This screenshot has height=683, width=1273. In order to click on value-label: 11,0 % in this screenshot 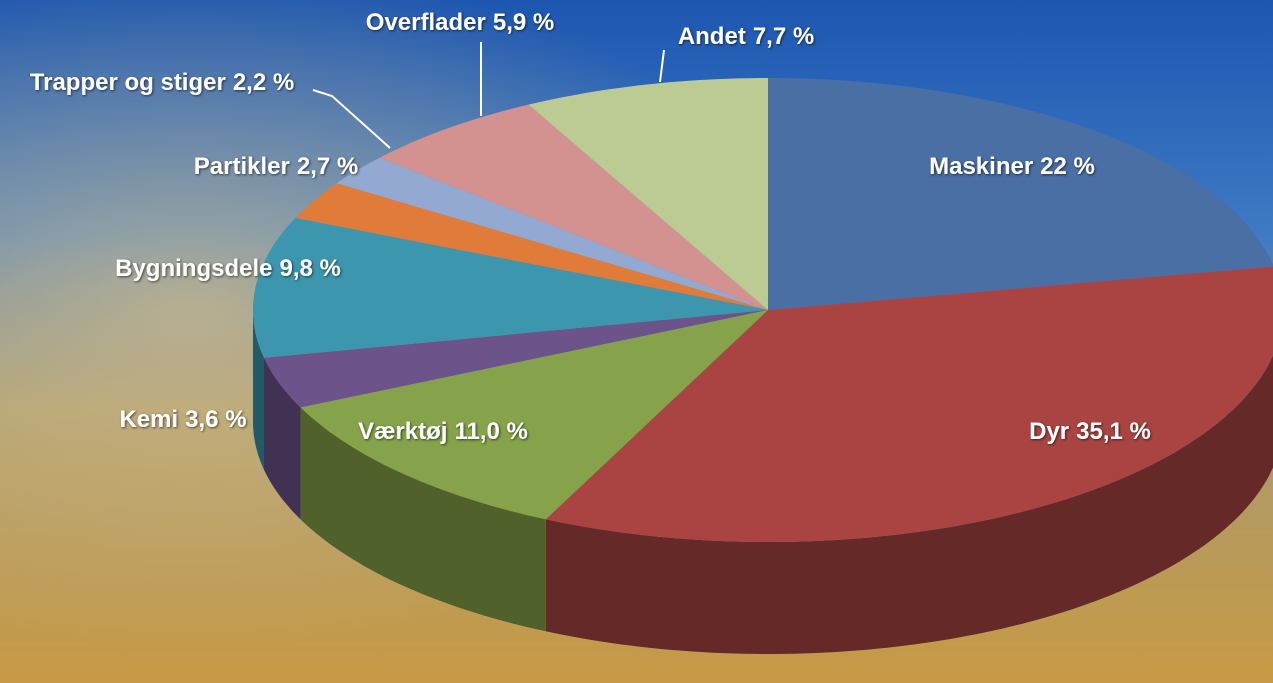, I will do `click(490, 431)`.